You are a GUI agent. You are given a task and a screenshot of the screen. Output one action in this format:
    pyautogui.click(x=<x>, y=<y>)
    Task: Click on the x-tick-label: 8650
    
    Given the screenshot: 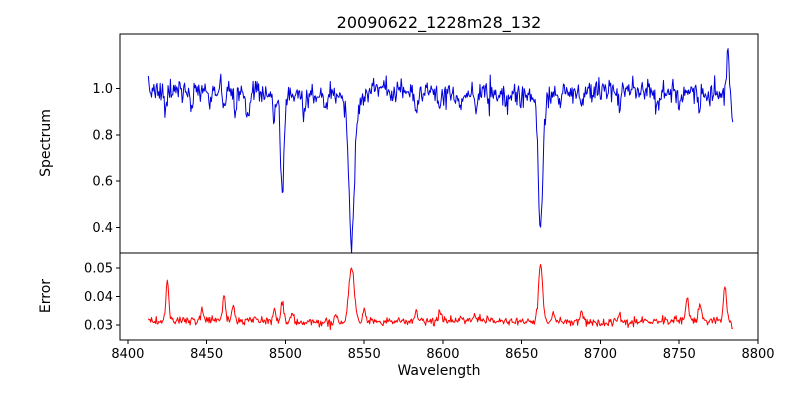 What is the action you would take?
    pyautogui.click(x=521, y=354)
    